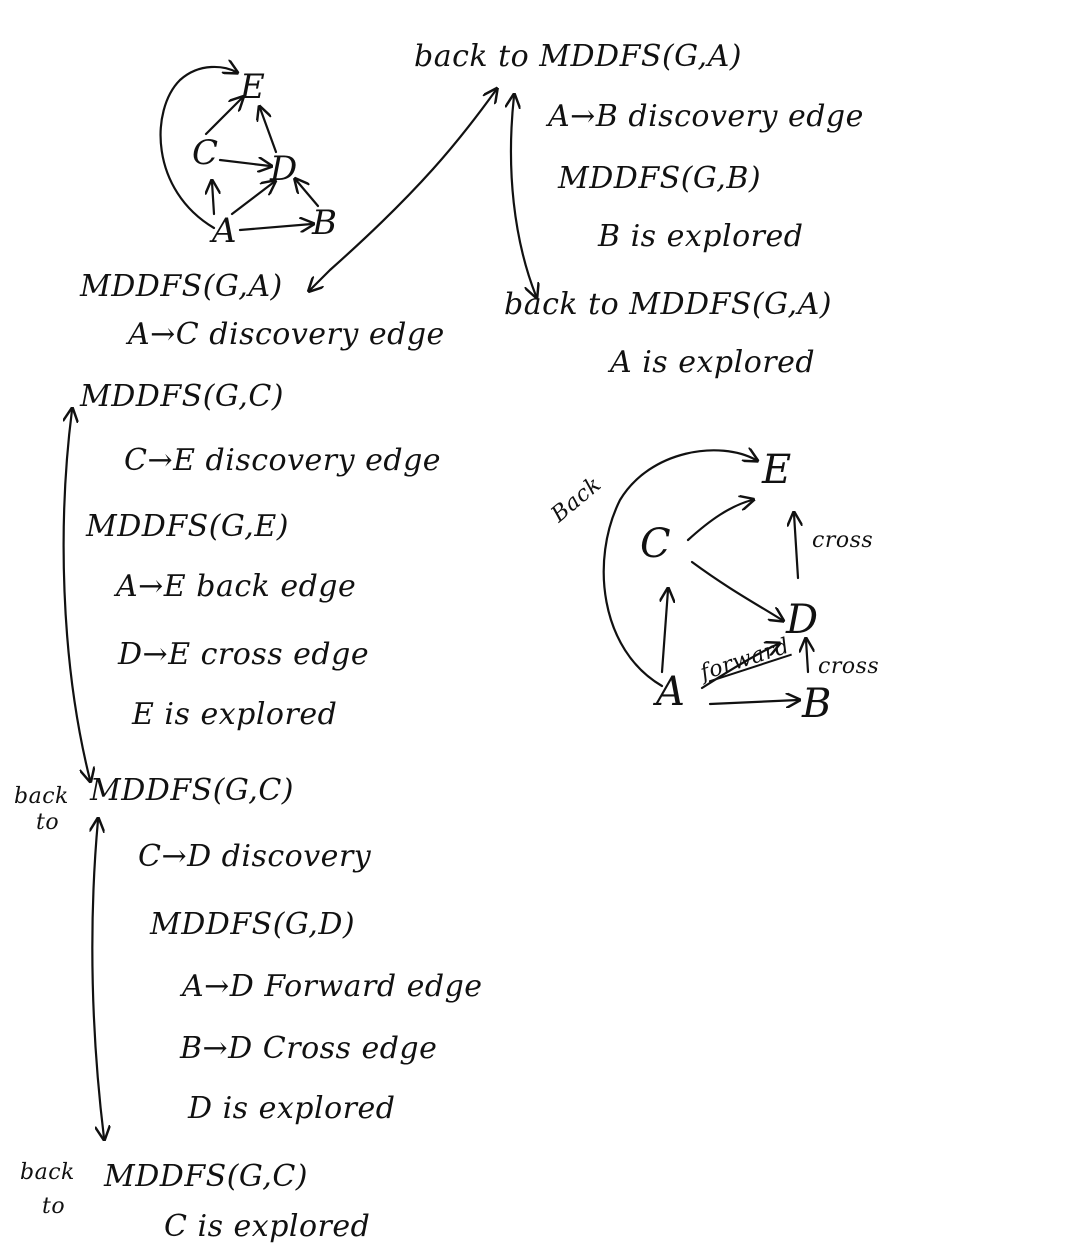 Image resolution: width=1080 pixels, height=1259 pixels. Describe the element at coordinates (182, 396) in the screenshot. I see `trace-left-mddfs-g-c: MDDFS(G,C)` at that location.